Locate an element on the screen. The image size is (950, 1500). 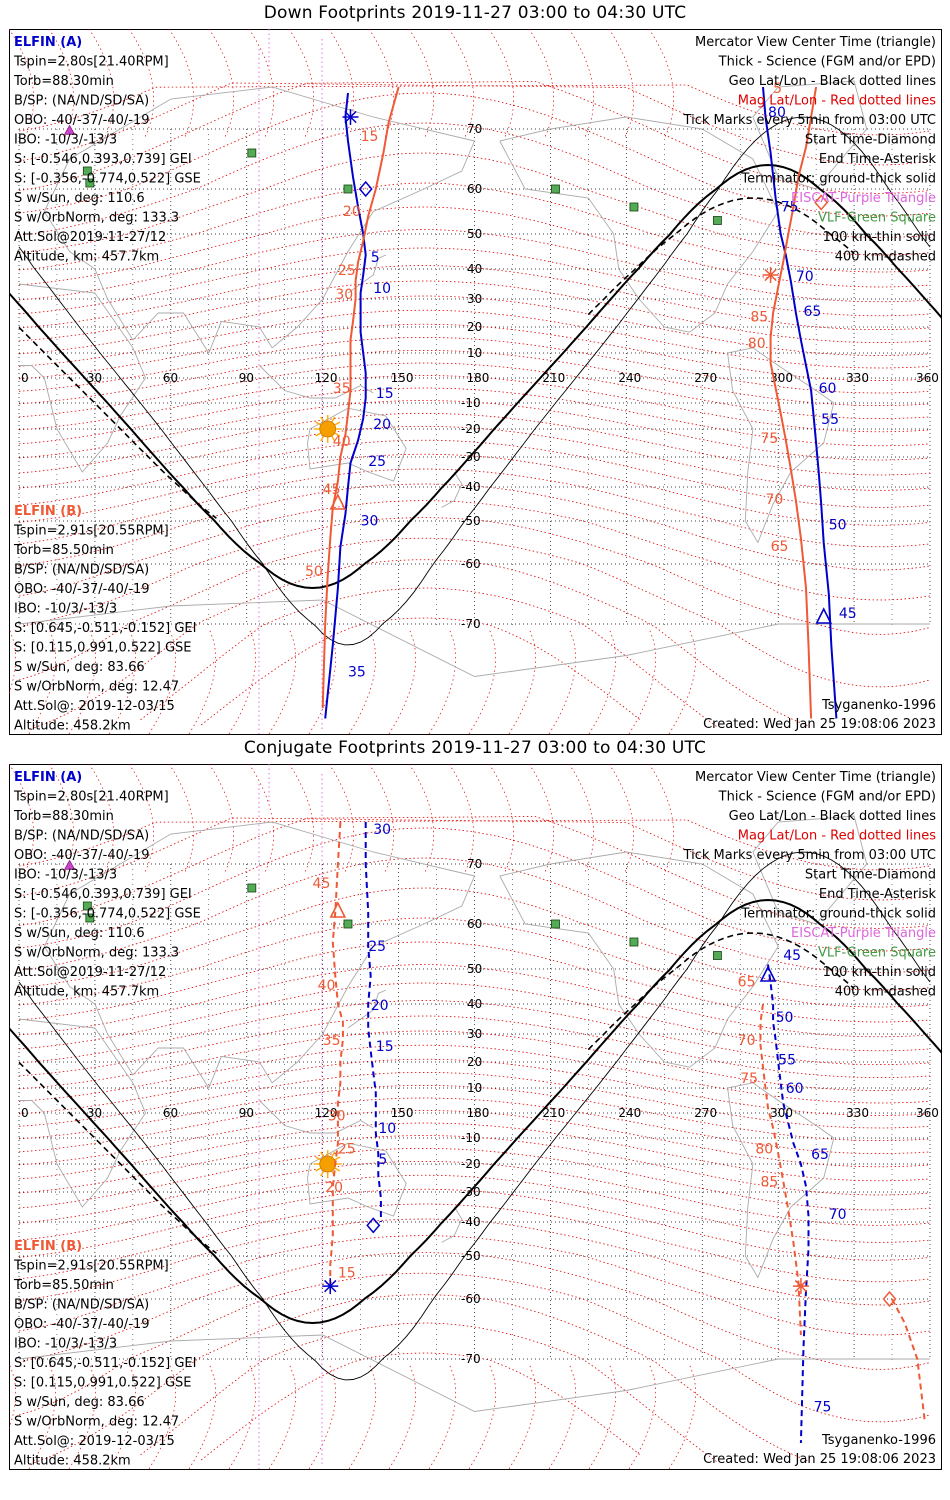
lon-tick-label: 90 is located at coordinates (246, 1113).